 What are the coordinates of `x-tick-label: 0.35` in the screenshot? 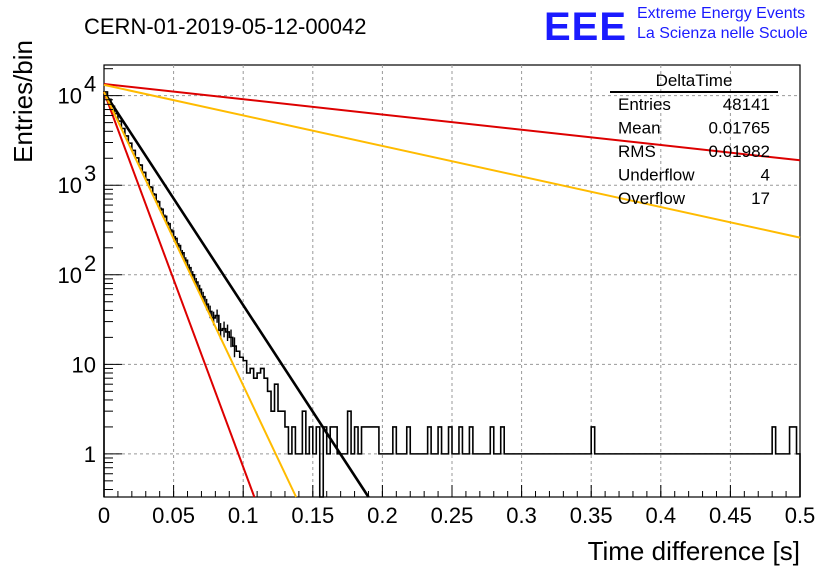 It's located at (591, 515).